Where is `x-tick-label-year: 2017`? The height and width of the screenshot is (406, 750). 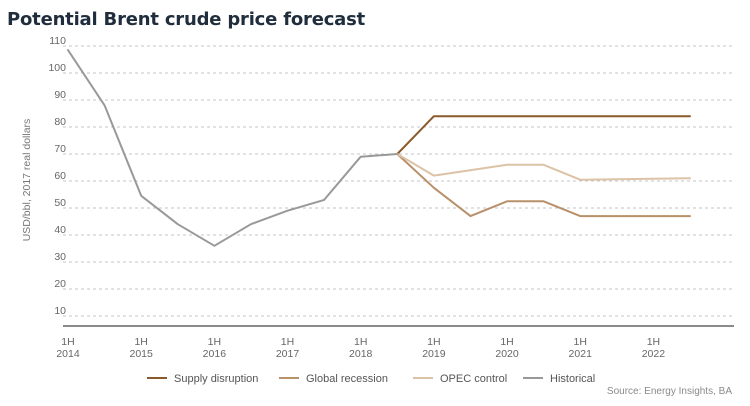
x-tick-label-year: 2017 is located at coordinates (288, 354).